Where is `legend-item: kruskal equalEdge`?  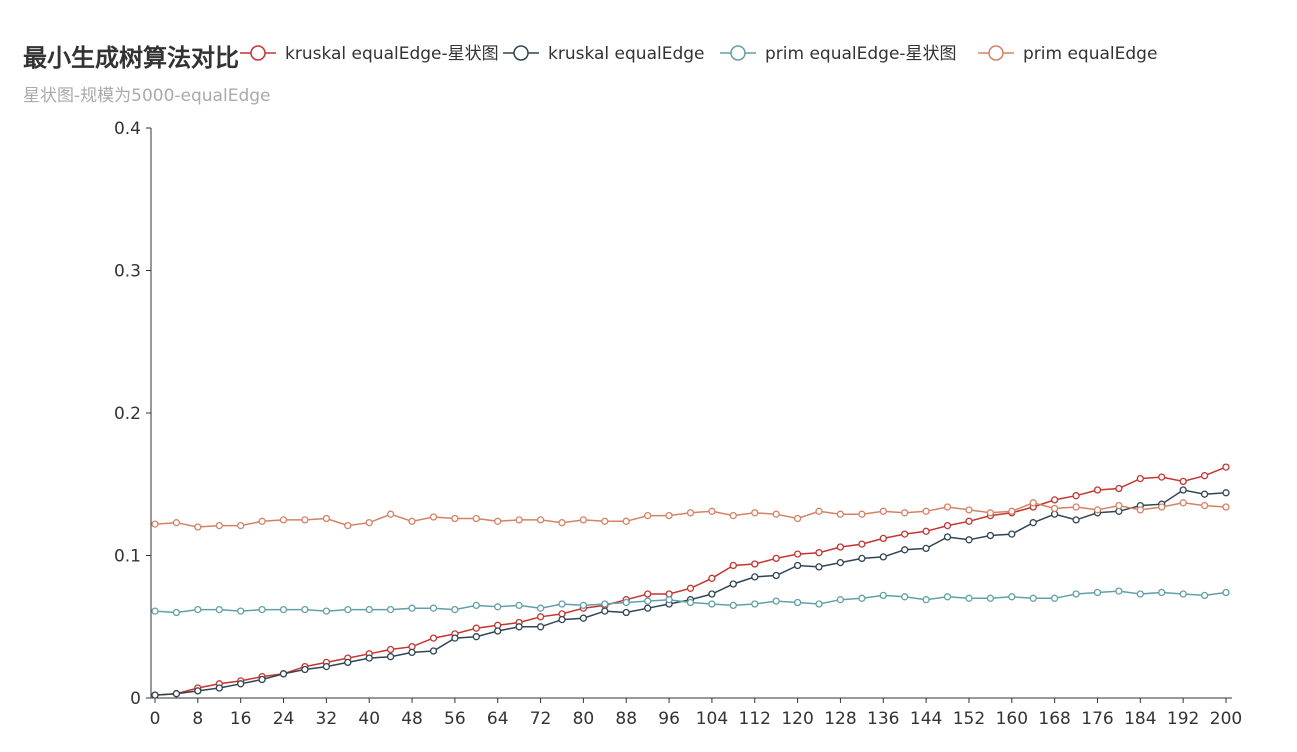
legend-item: kruskal equalEdge is located at coordinates (604, 54).